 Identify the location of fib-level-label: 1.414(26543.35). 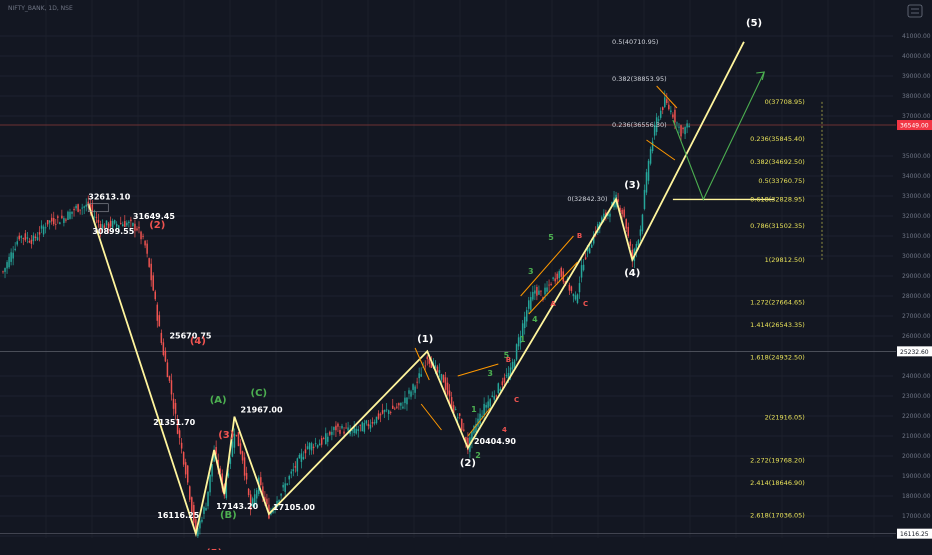
(777, 325).